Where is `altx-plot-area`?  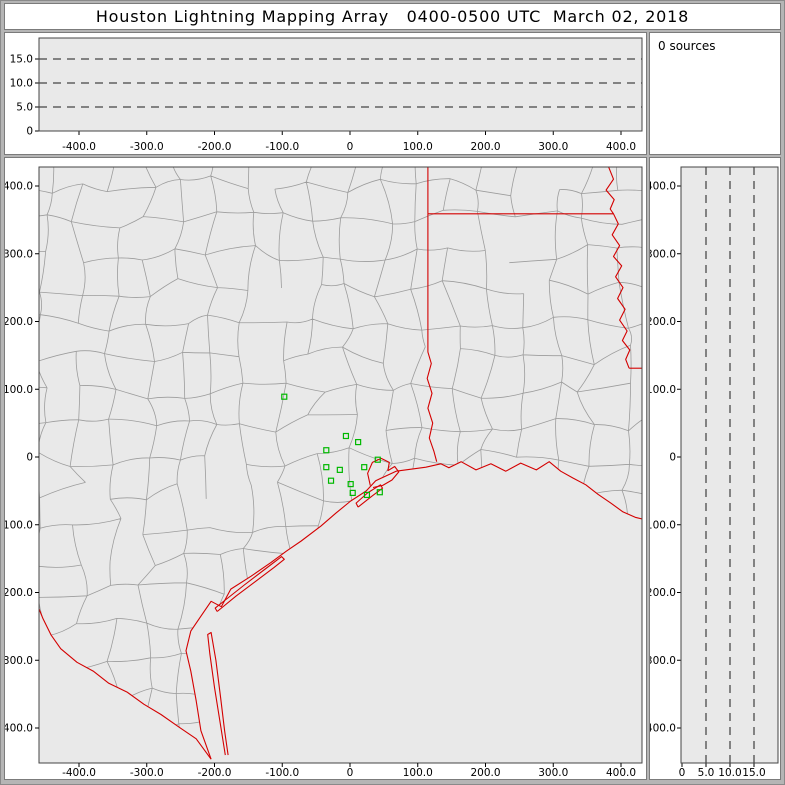 altx-plot-area is located at coordinates (340, 84).